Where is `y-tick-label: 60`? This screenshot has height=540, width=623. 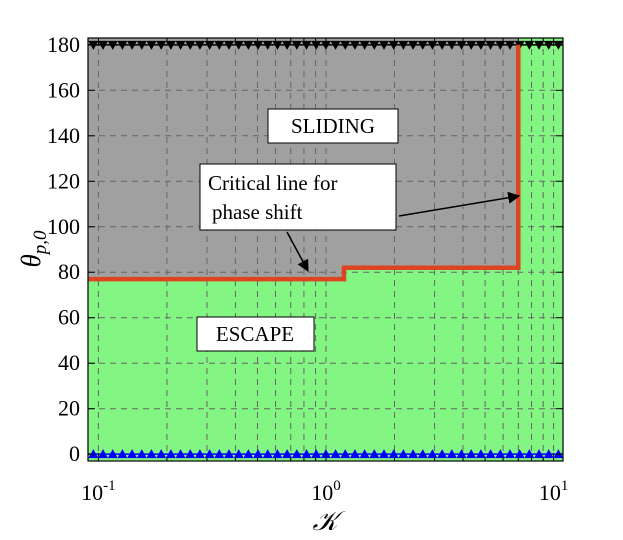
y-tick-label: 60 is located at coordinates (69, 317).